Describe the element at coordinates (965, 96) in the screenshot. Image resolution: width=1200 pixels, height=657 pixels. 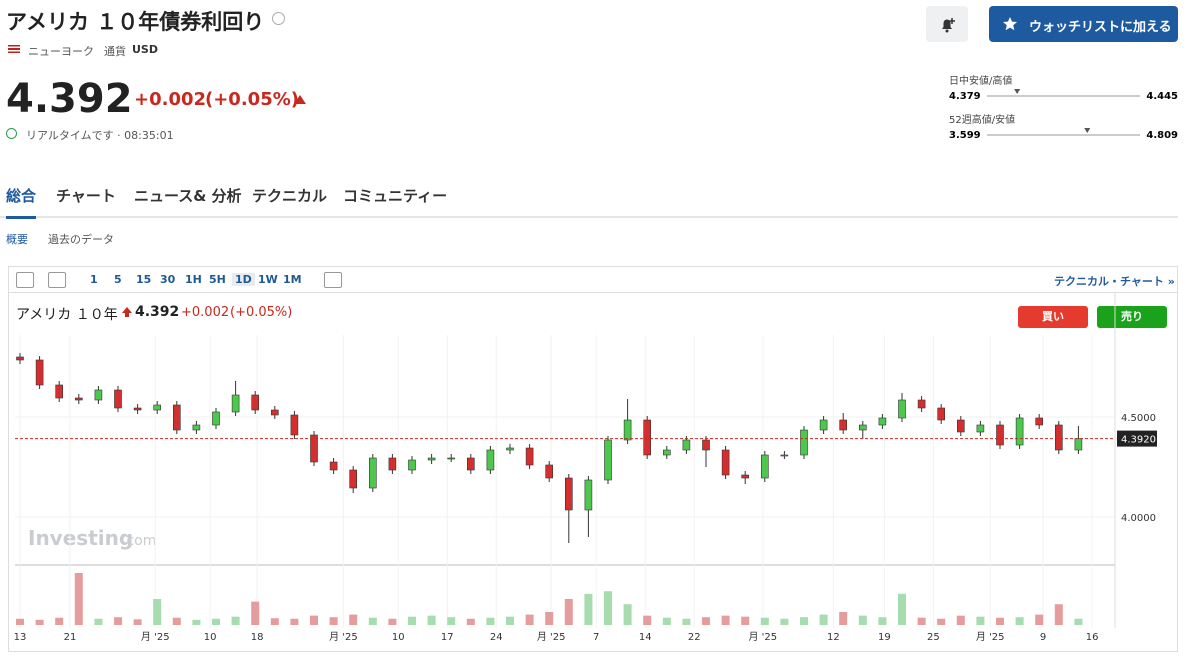
I see `range-low: 4.379` at that location.